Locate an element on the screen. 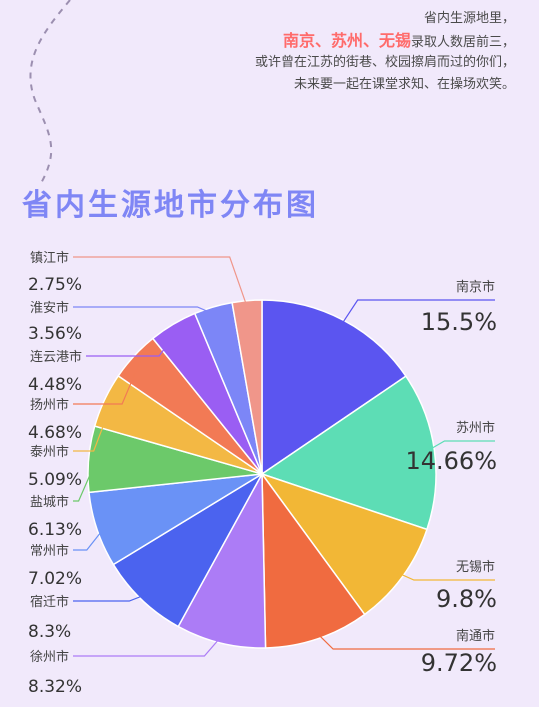 This screenshot has height=707, width=539. slice-name-label: 盐城市 is located at coordinates (49, 502).